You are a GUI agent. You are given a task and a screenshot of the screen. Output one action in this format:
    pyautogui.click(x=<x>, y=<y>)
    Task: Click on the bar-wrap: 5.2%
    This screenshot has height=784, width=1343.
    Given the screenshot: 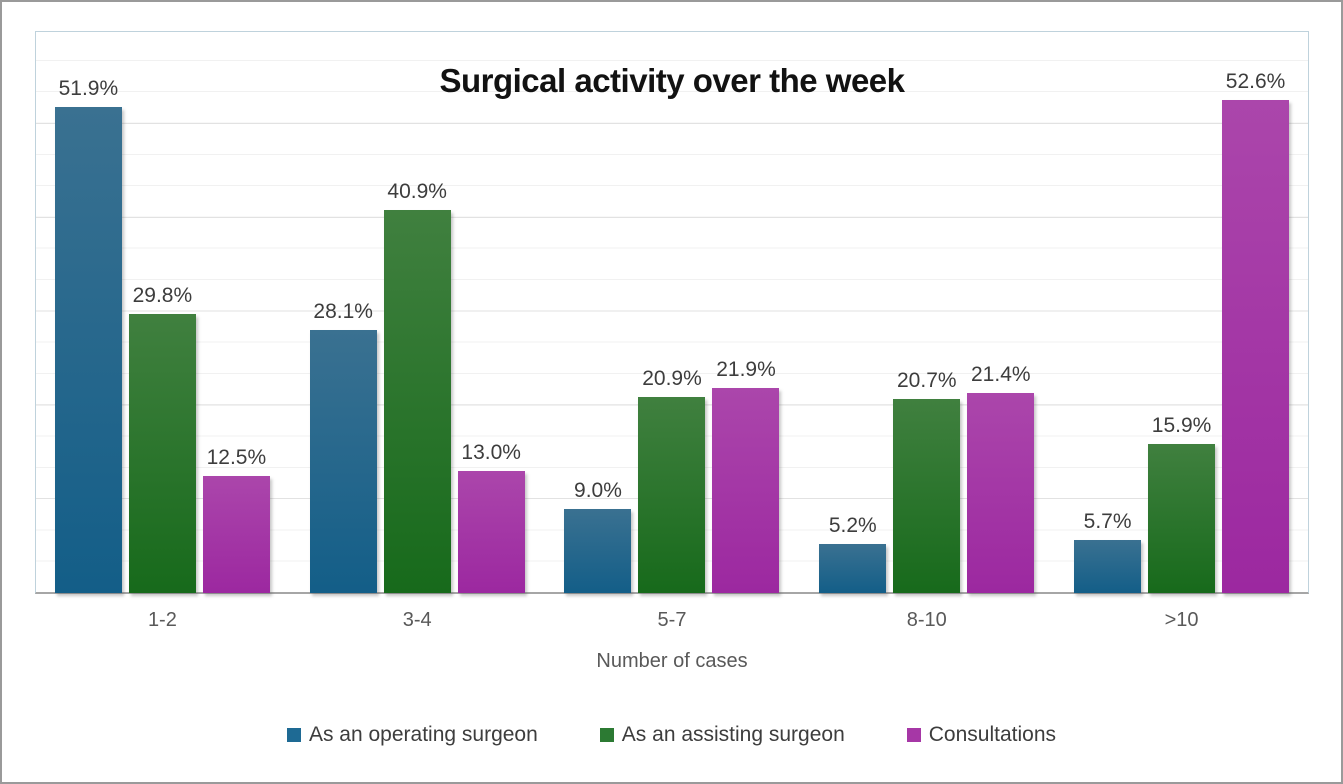 What is the action you would take?
    pyautogui.click(x=853, y=553)
    